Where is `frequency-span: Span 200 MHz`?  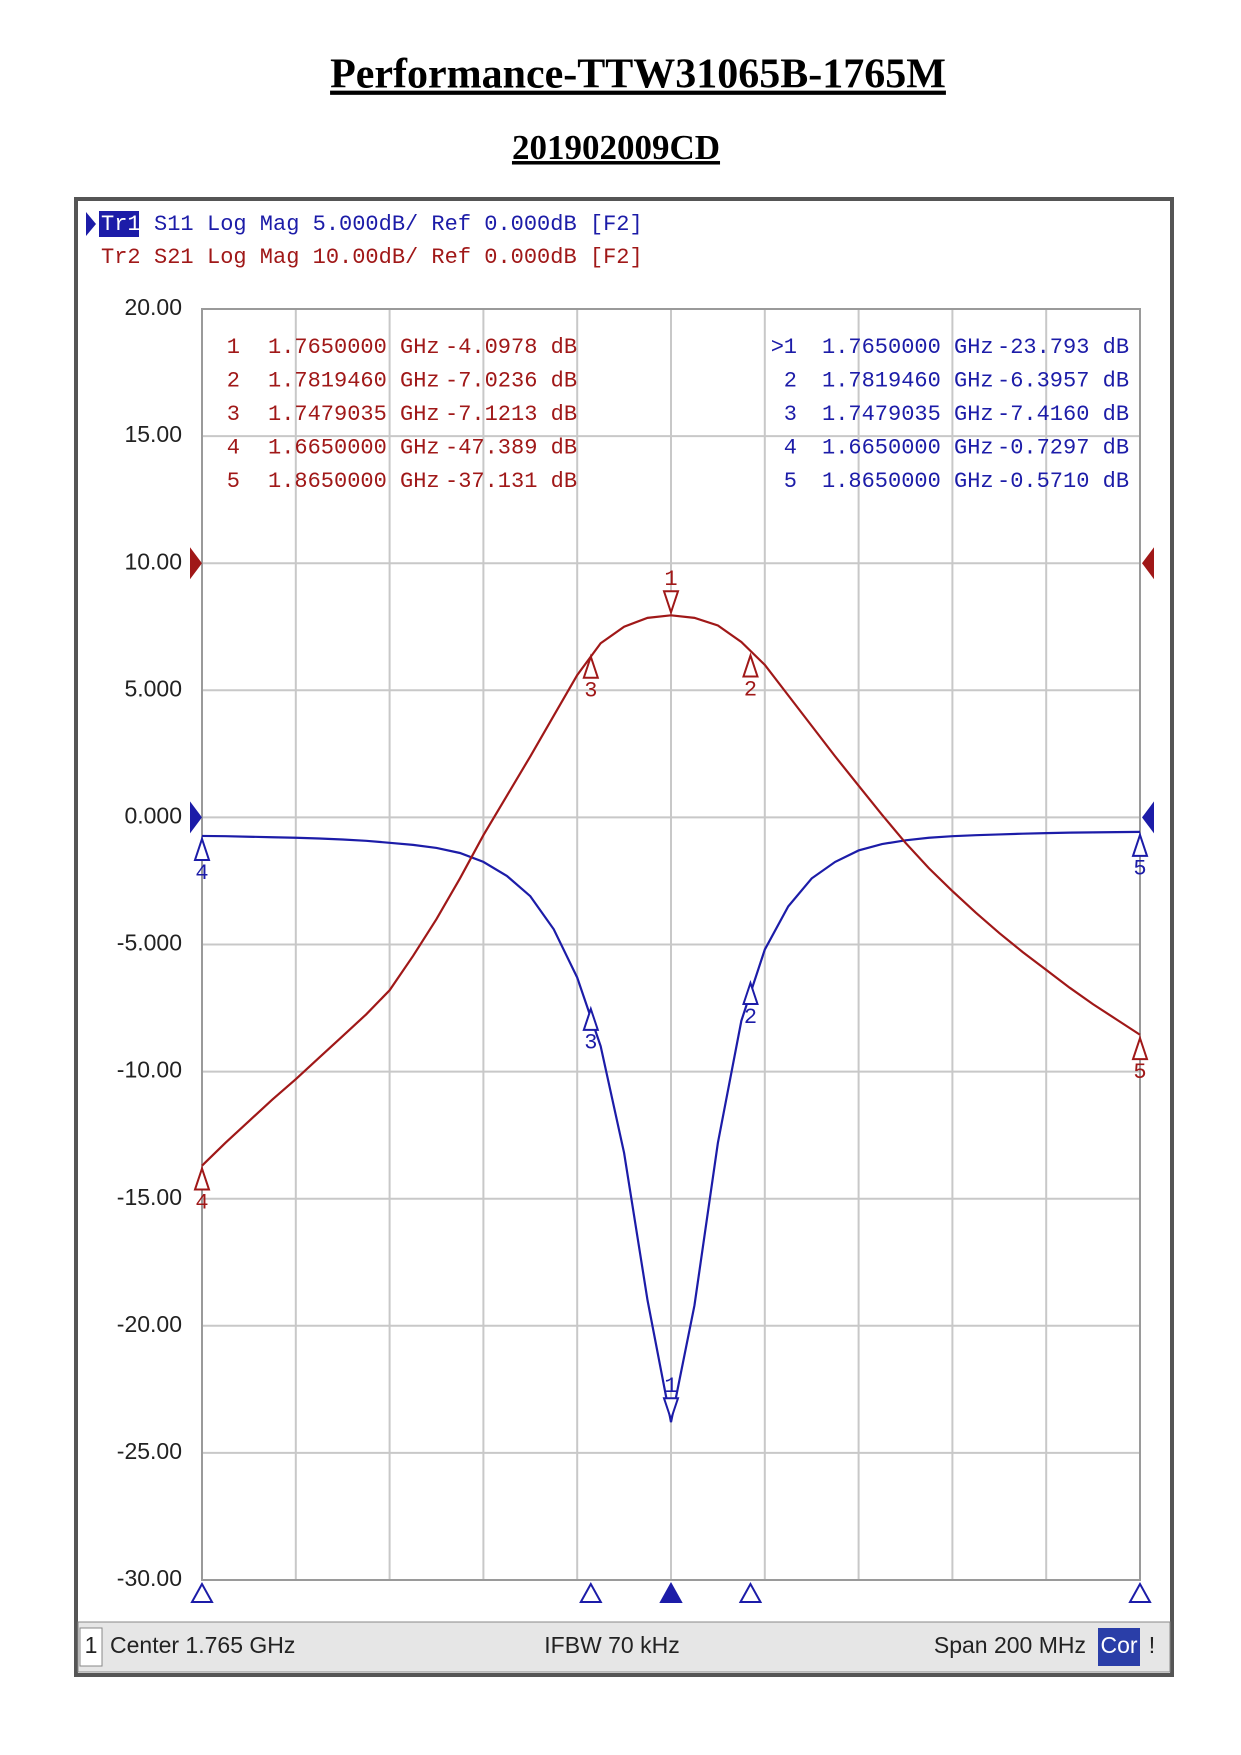
frequency-span: Span 200 MHz is located at coordinates (1010, 1645).